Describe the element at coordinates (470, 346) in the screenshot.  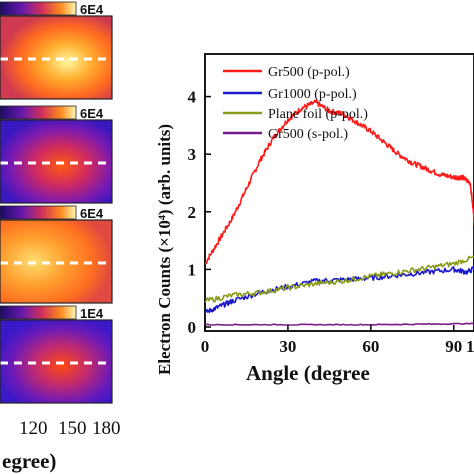
I see `x-tick-label: 1` at that location.